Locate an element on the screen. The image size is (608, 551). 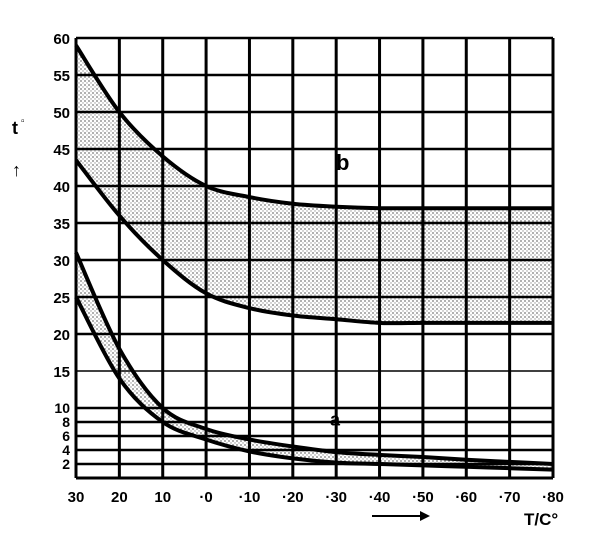
y-tick-label: 30 is located at coordinates (61, 261).